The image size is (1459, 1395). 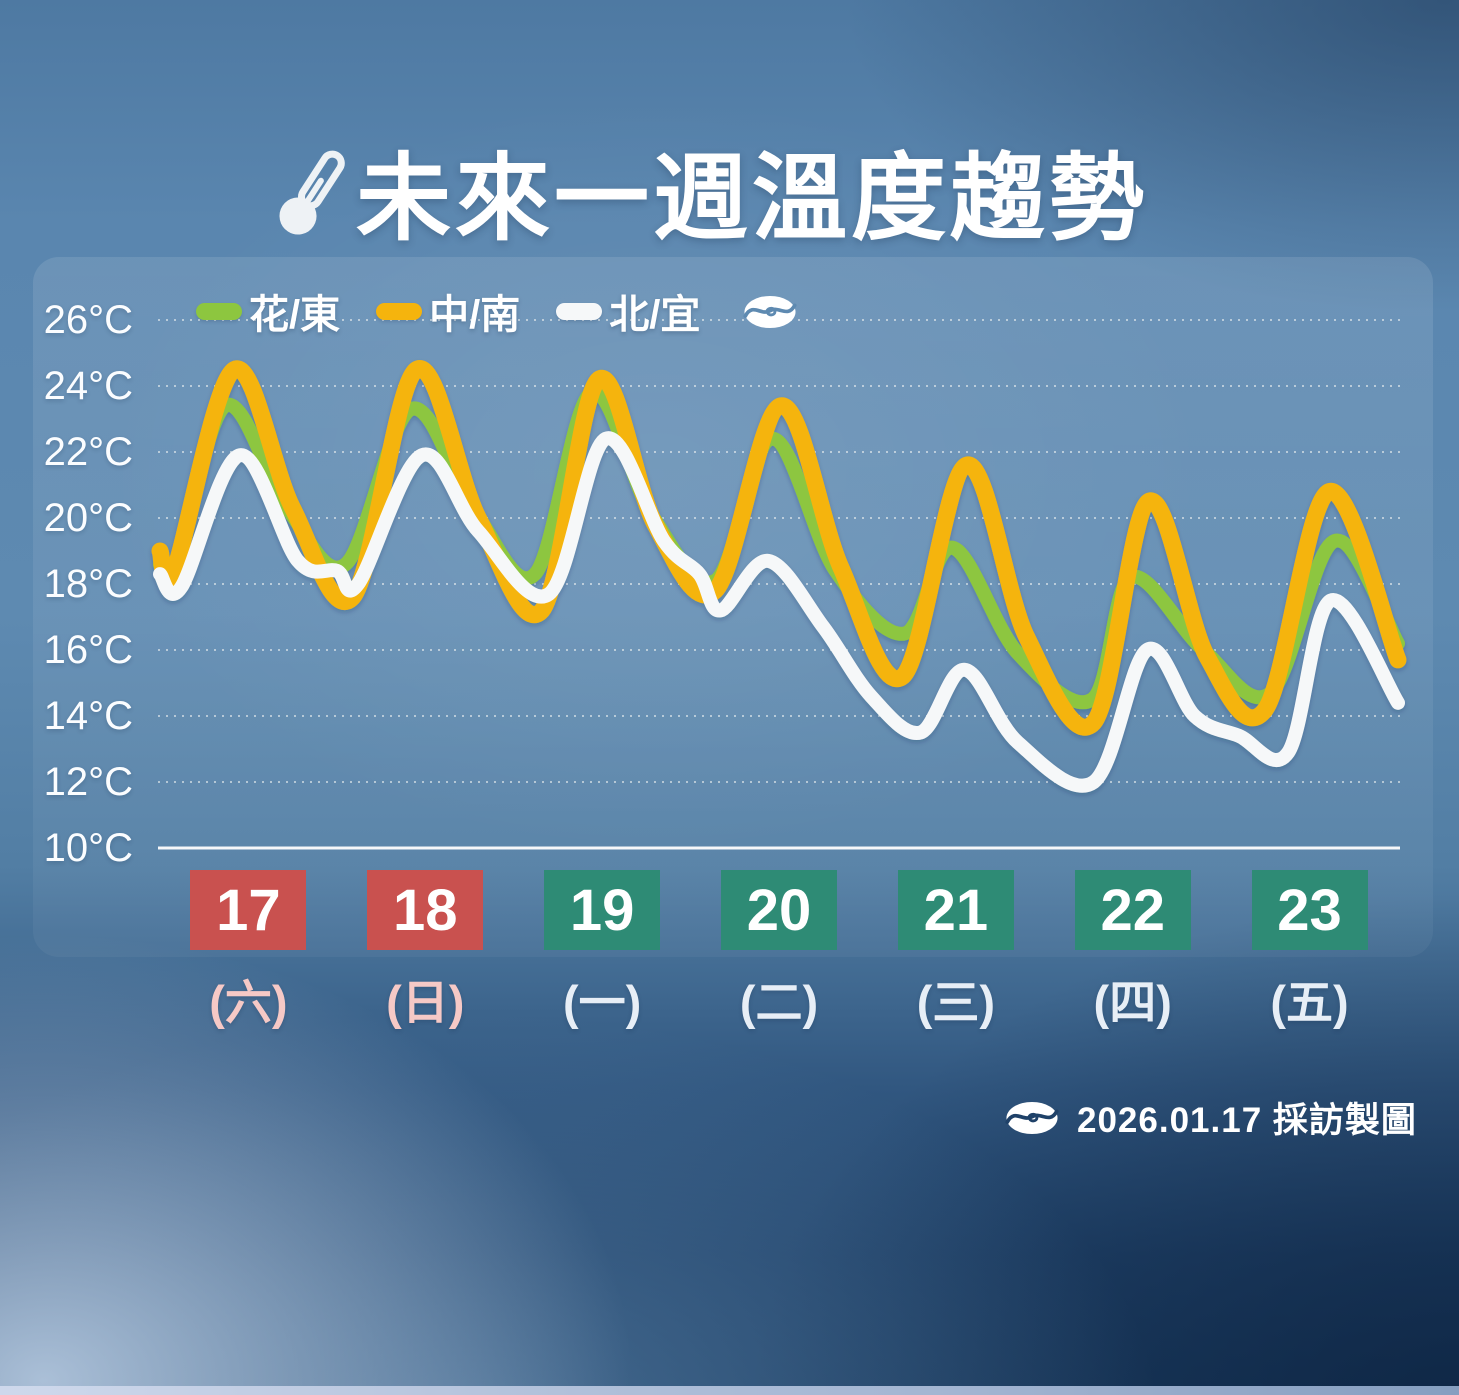 I want to click on weekday-label: (四), so click(x=1132, y=1002).